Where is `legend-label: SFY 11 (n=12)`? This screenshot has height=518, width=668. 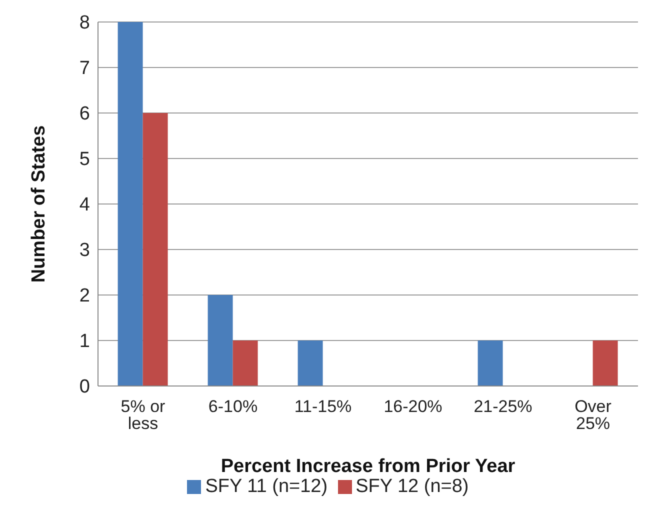
legend-label: SFY 11 (n=12) is located at coordinates (266, 486).